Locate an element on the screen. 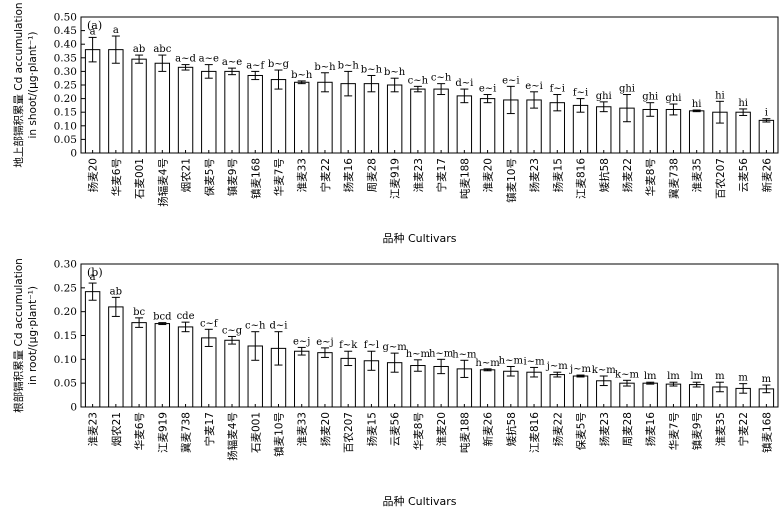 The height and width of the screenshot is (515, 784). category-label: 吨麦188 is located at coordinates (464, 178).